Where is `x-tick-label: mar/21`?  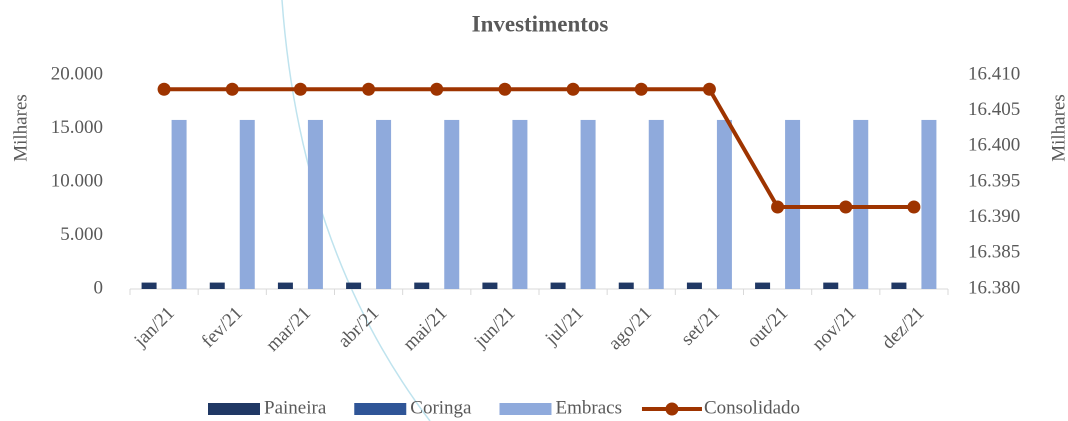 x-tick-label: mar/21 is located at coordinates (288, 329).